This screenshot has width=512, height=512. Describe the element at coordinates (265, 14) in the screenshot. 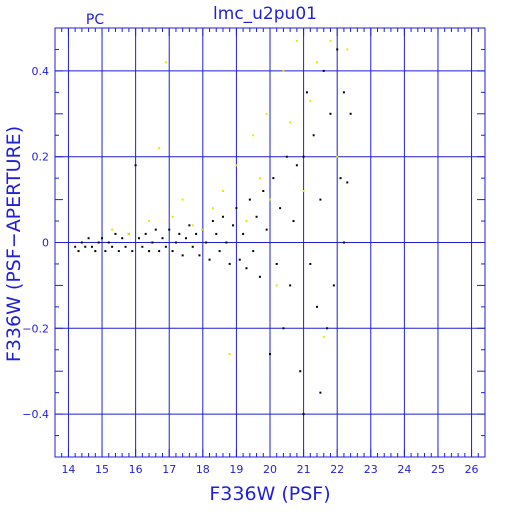

I see `chart-title: lmc_u2pu01` at that location.